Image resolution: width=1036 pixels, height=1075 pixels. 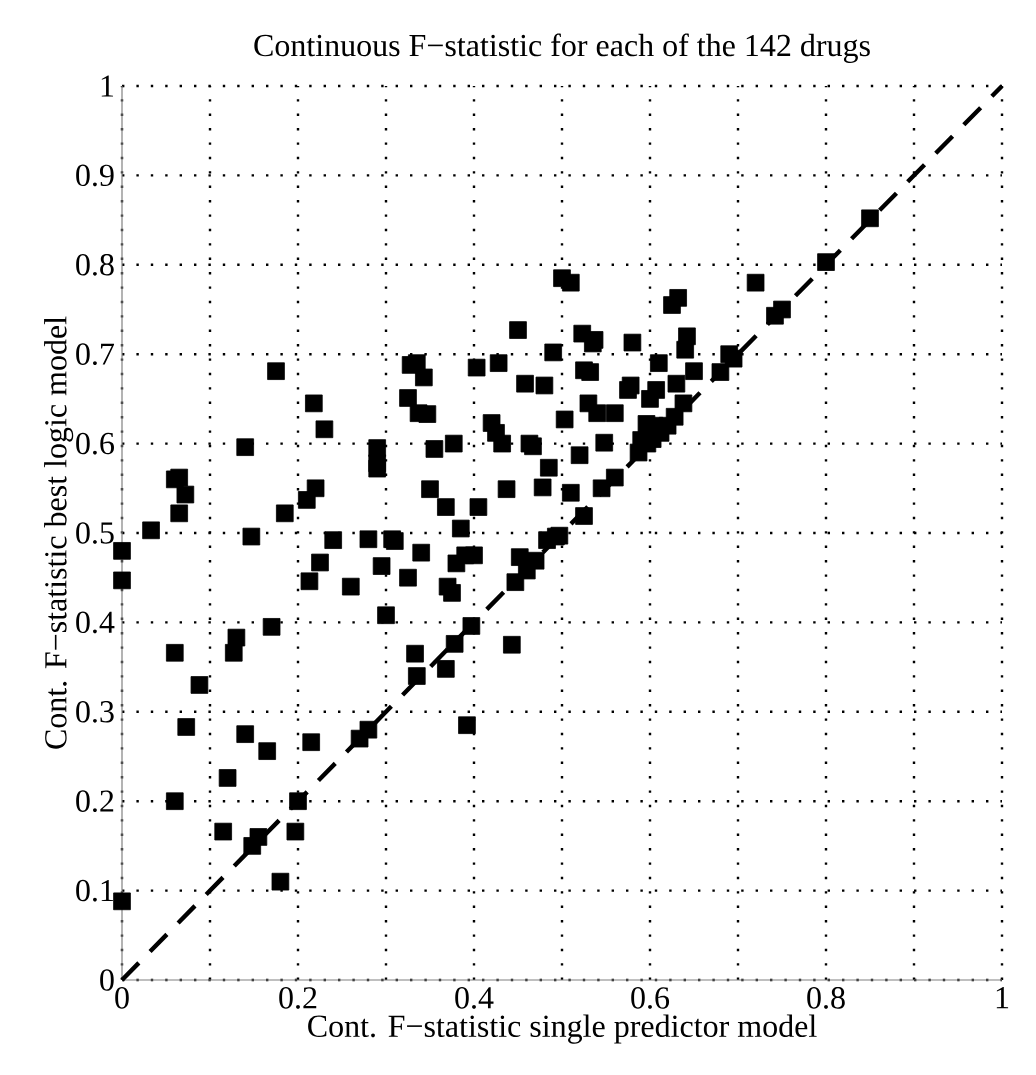 What do you see at coordinates (95, 264) in the screenshot?
I see `y-tick-label: 0.8` at bounding box center [95, 264].